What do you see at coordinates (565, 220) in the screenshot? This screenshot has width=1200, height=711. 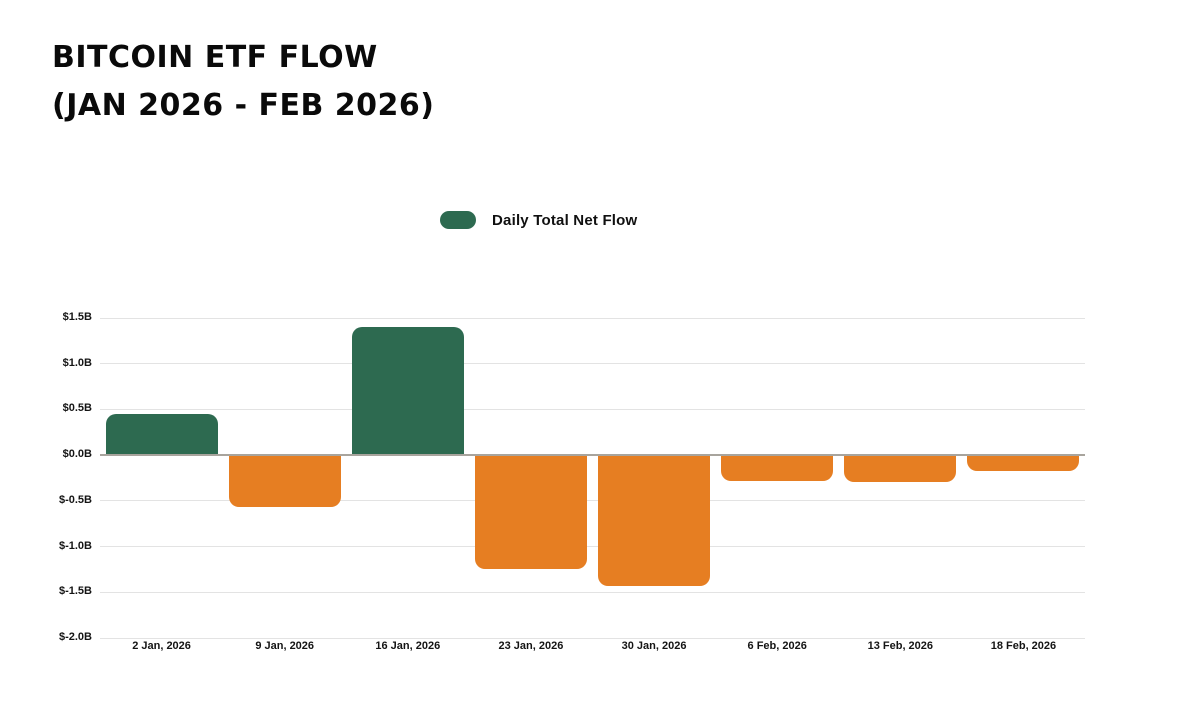 I see `legend-label: Daily Total Net Flow` at bounding box center [565, 220].